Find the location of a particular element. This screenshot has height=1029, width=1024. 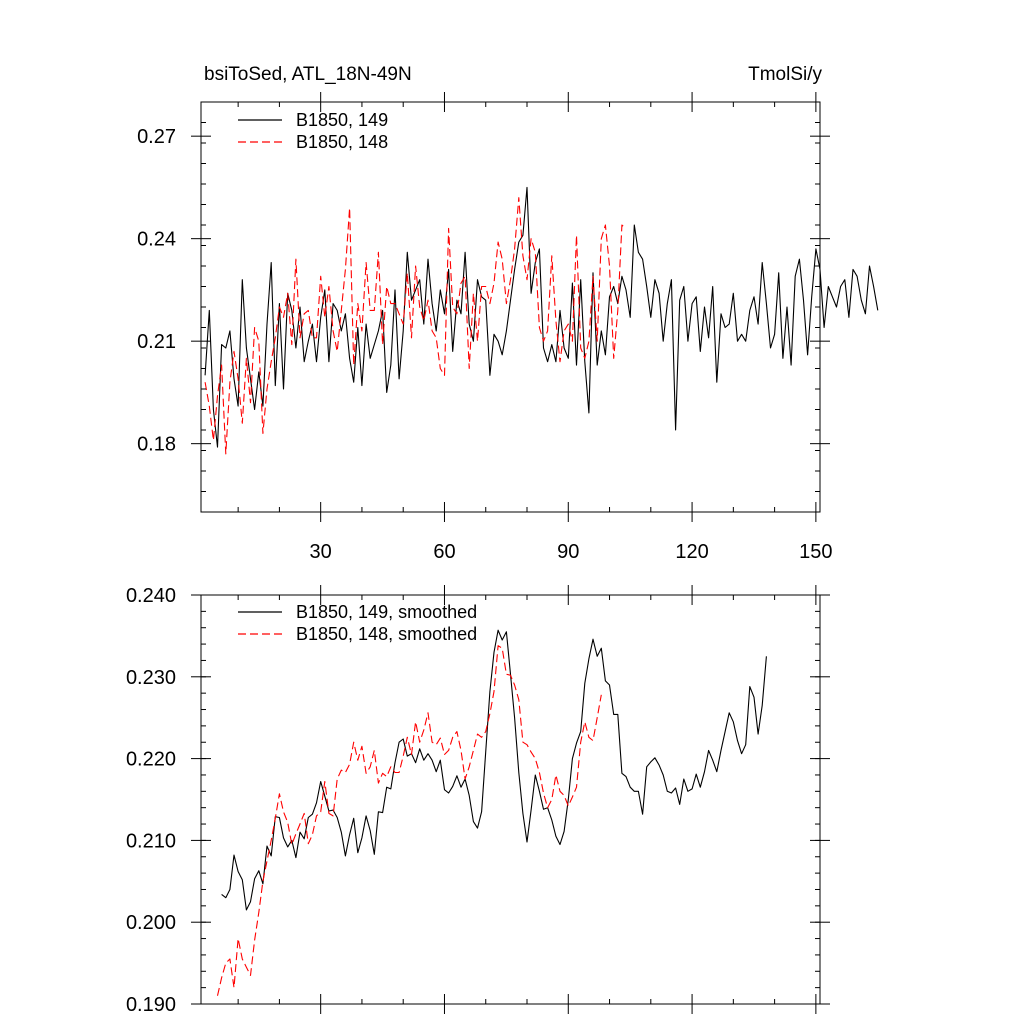

panel1-xtick-label-60: 60 is located at coordinates (444, 552).